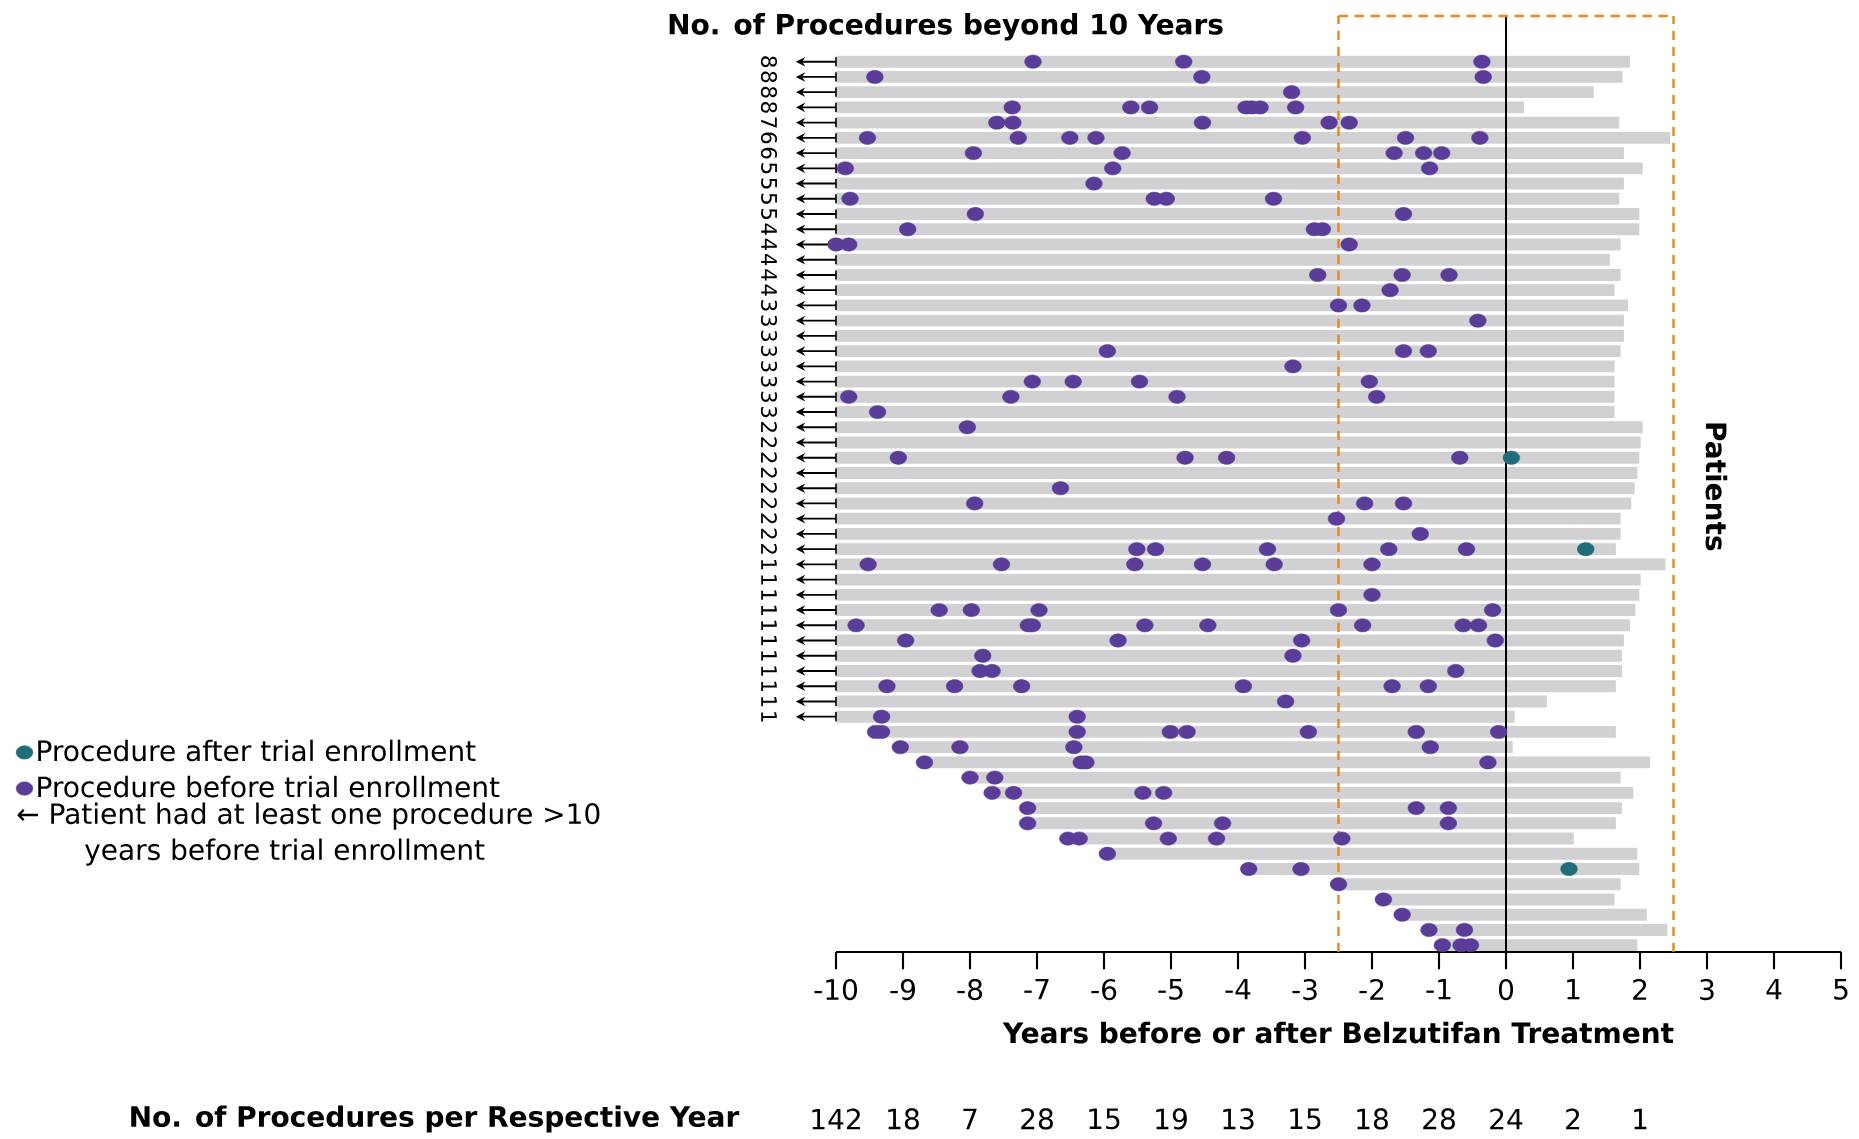 Image resolution: width=1859 pixels, height=1139 pixels. Describe the element at coordinates (946, 27) in the screenshot. I see `chart-title: No. of Procedures beyond 10 Years` at that location.